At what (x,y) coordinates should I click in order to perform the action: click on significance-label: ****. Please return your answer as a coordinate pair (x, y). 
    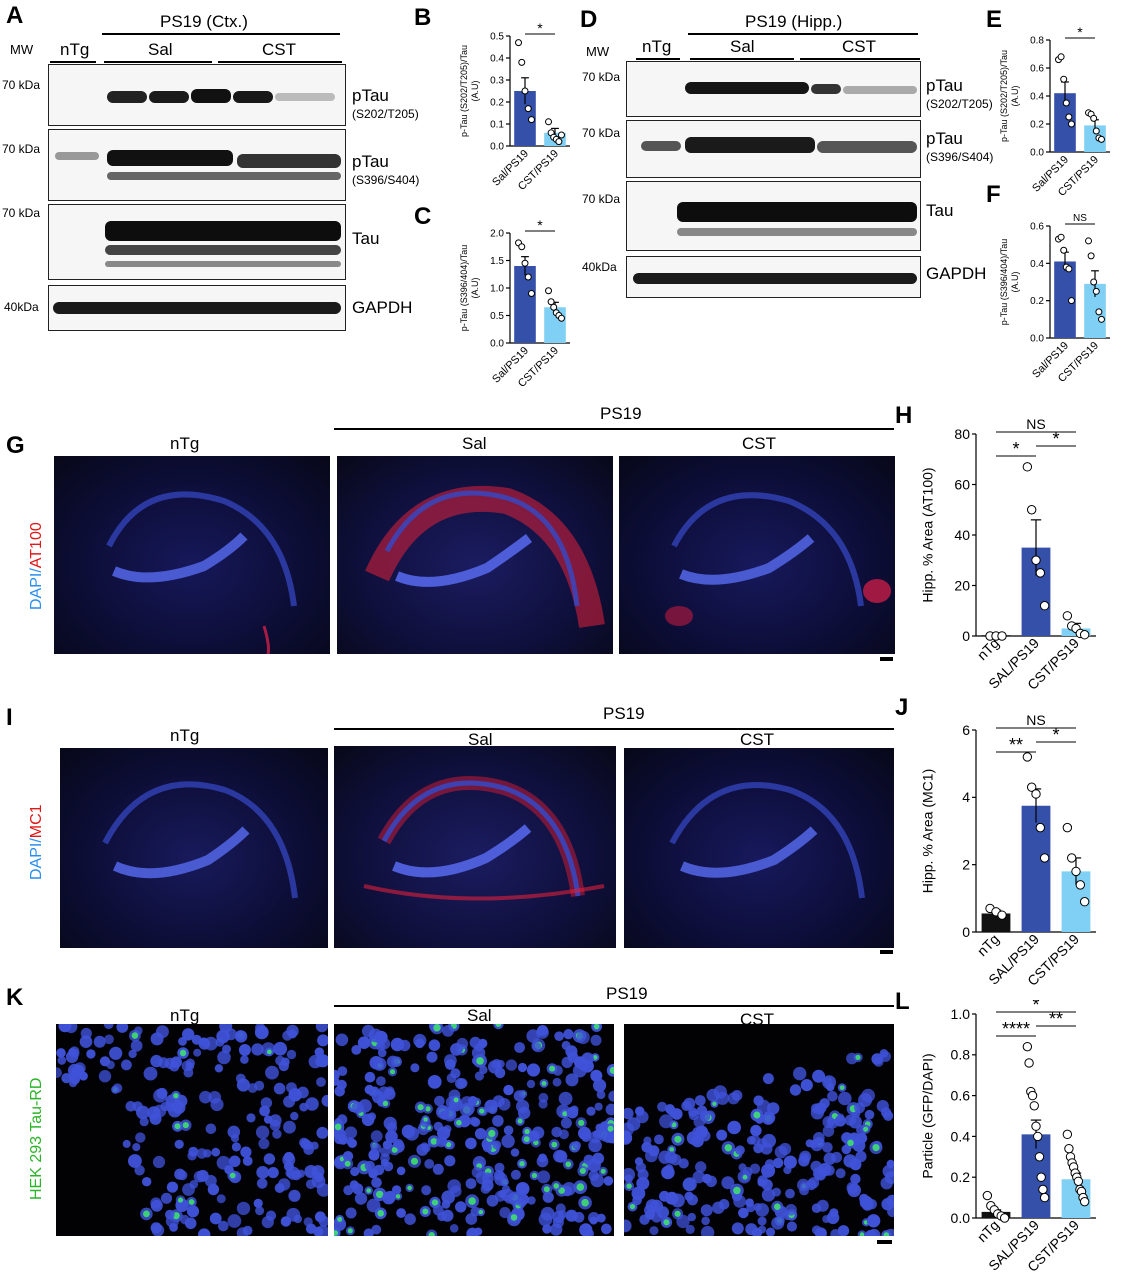
    Looking at the image, I should click on (1016, 1029).